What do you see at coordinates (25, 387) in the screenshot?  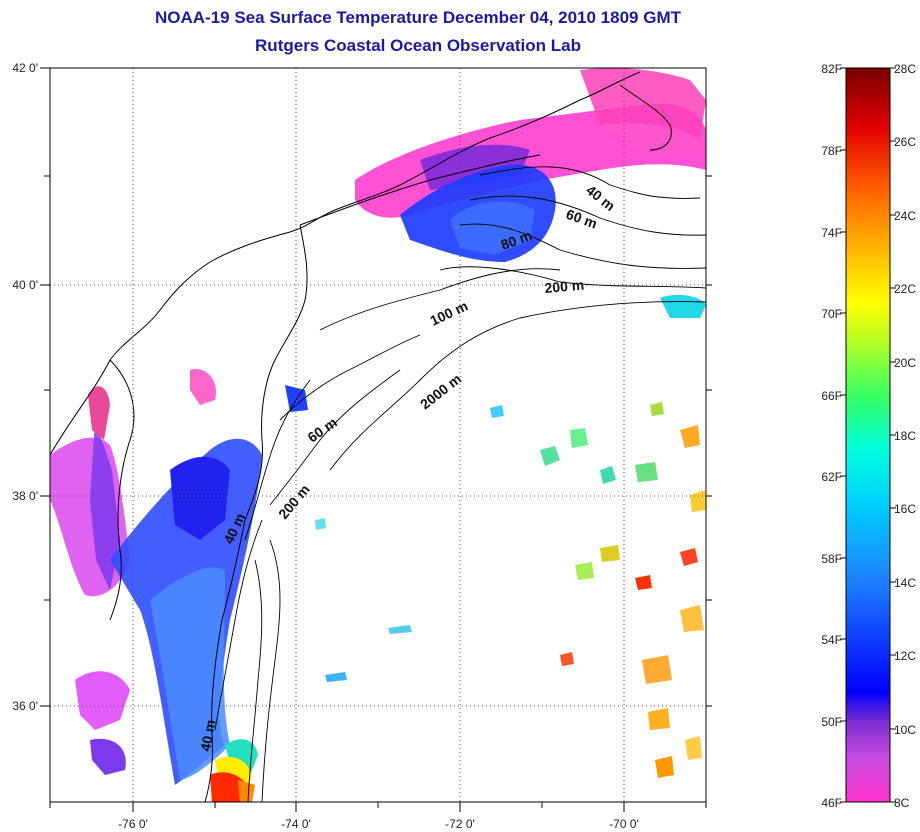 I see `lat-tick-labels: 42 0' 40 0' 38 0' 36 0'` at bounding box center [25, 387].